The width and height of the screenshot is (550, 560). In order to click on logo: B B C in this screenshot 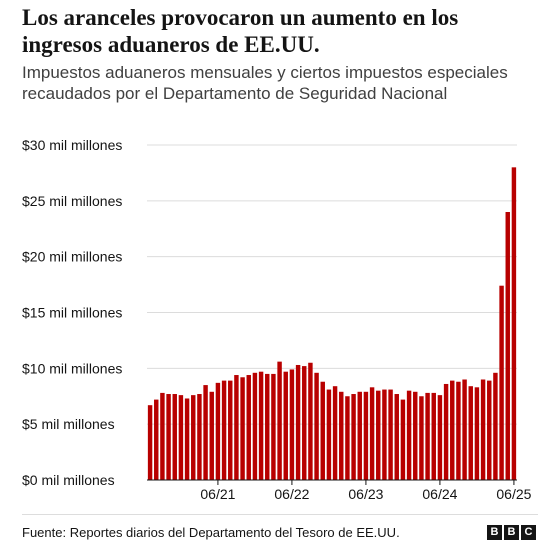, I will do `click(511, 532)`.